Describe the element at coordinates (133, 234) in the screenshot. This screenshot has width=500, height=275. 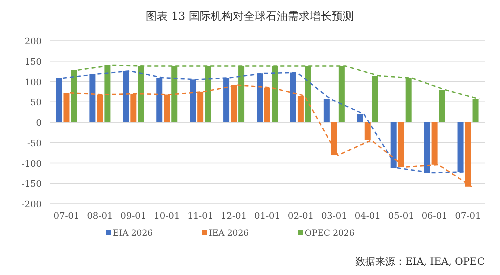
I see `legend-label: EIA 2026` at that location.